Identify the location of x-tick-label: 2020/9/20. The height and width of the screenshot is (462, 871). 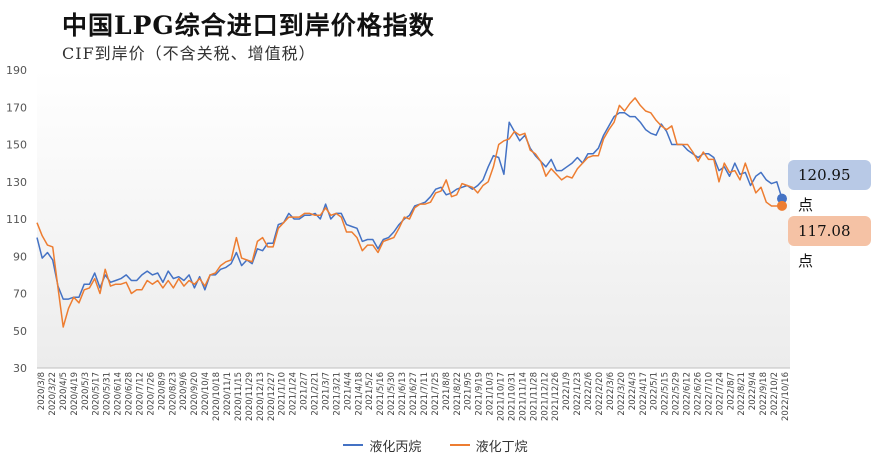
(195, 394).